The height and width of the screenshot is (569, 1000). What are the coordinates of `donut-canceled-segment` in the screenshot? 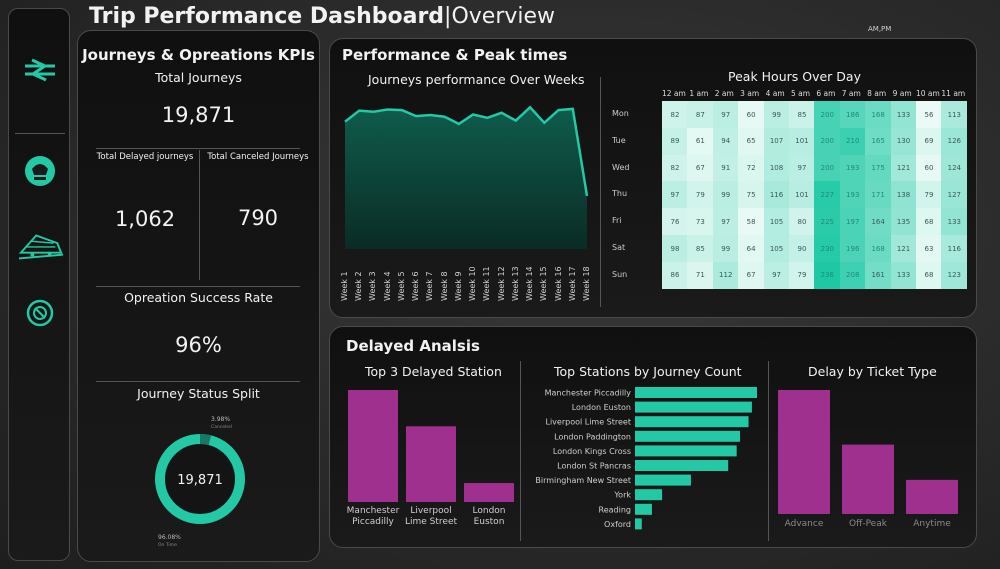 It's located at (200, 479).